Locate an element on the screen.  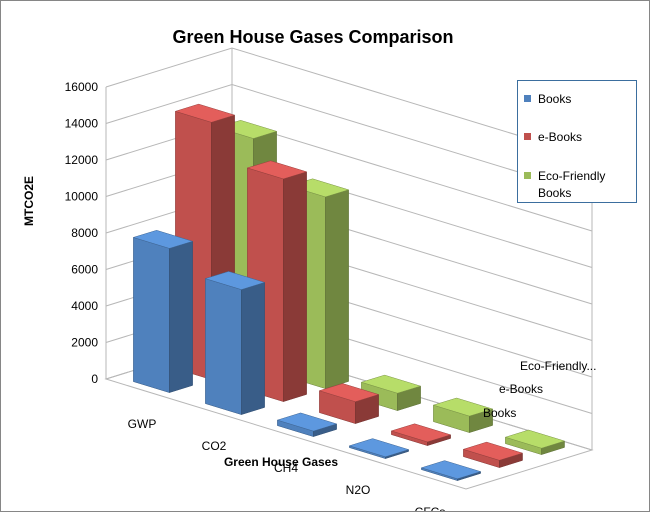
x-tick-labels: GWP CO2 CH4 N2O CFCs is located at coordinates (287, 464).